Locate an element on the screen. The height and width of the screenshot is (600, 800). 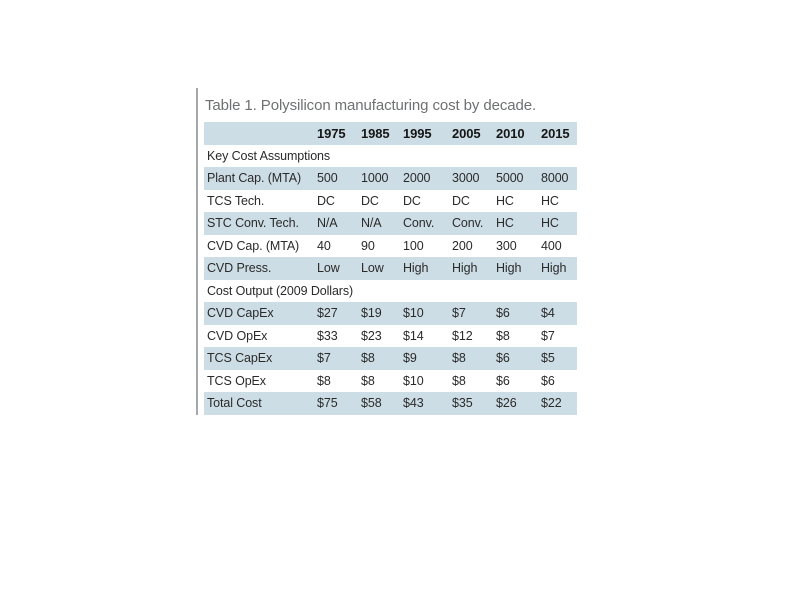
cell-value: 400 is located at coordinates (551, 245).